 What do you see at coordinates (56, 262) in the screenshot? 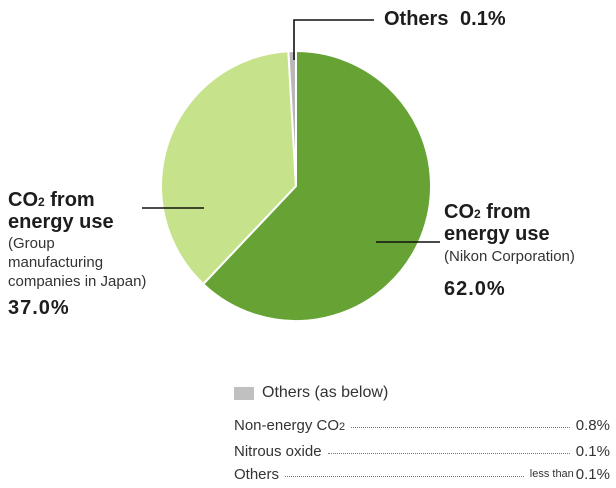
I see `group-note-line2: manufacturing` at bounding box center [56, 262].